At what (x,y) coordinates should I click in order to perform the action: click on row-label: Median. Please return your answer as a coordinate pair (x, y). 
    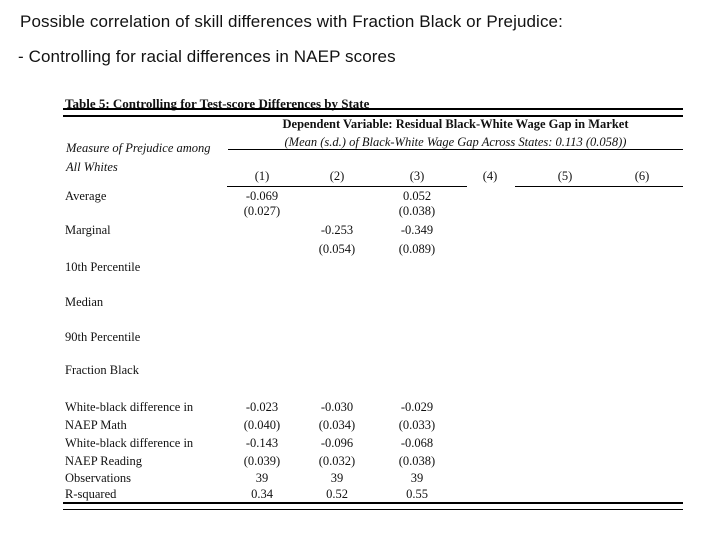
    Looking at the image, I should click on (84, 302).